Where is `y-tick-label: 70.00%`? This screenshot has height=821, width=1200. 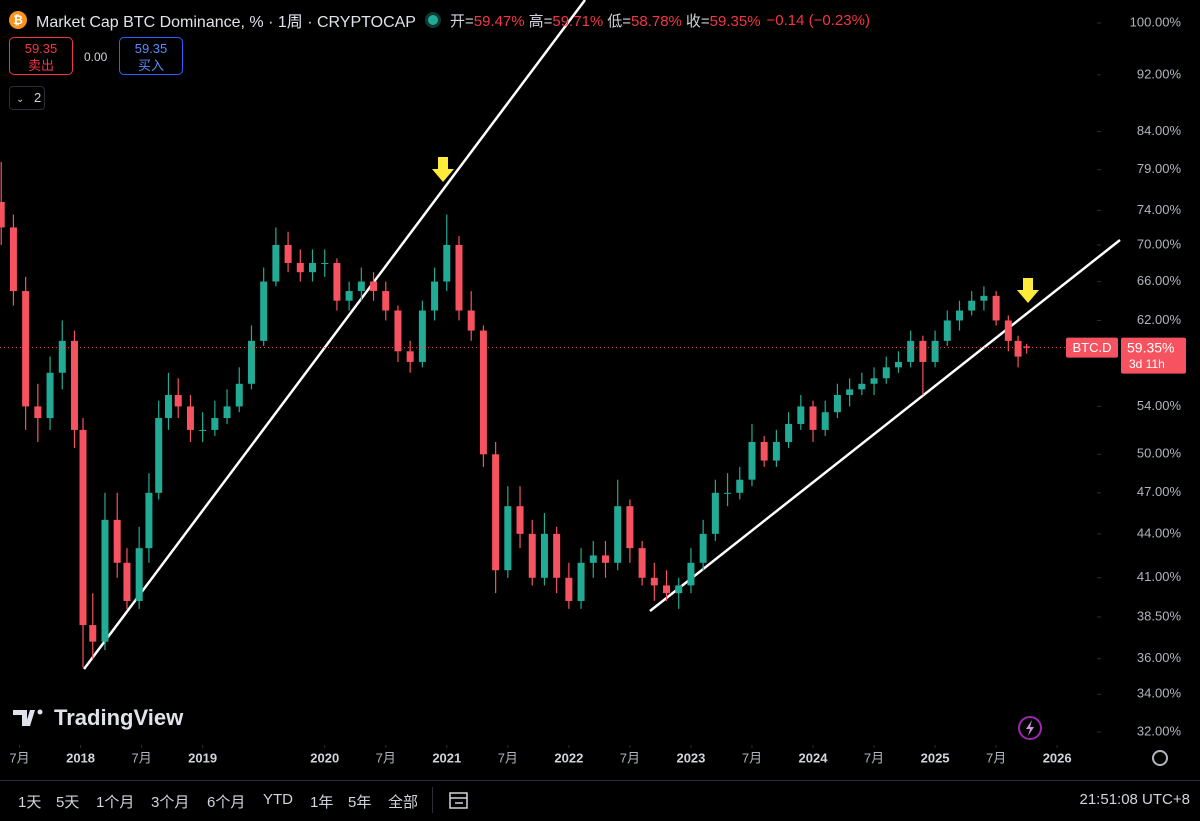
y-tick-label: 70.00% is located at coordinates (1159, 243).